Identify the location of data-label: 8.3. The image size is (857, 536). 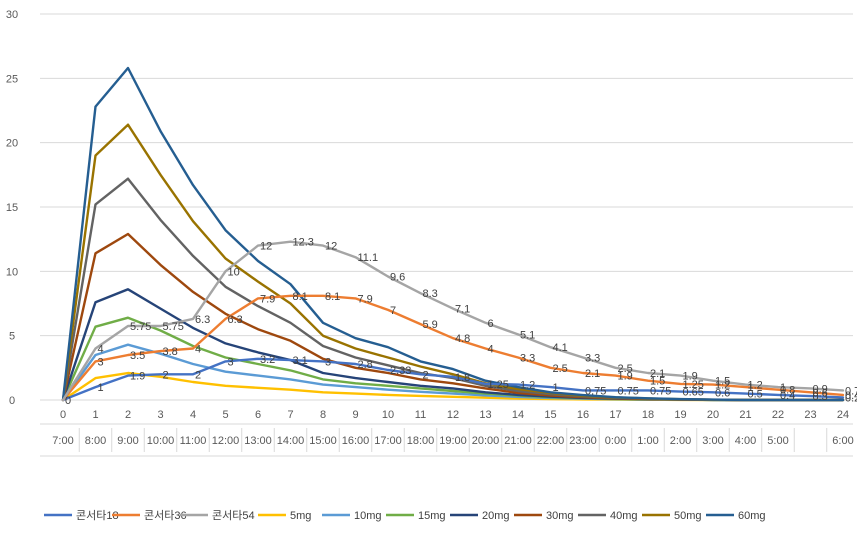
(430, 294).